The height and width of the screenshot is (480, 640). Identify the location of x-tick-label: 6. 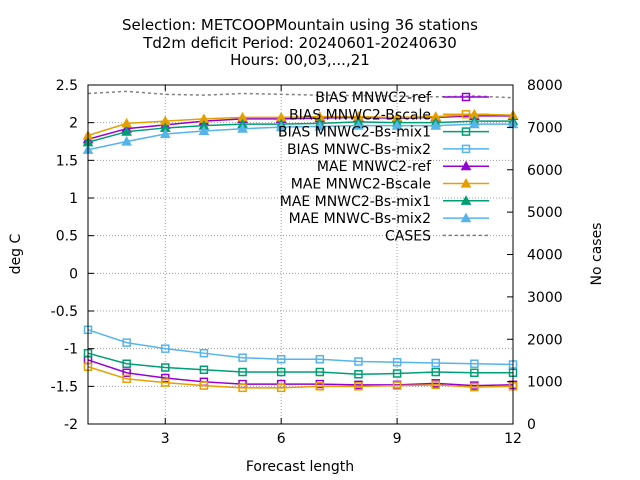
(281, 439).